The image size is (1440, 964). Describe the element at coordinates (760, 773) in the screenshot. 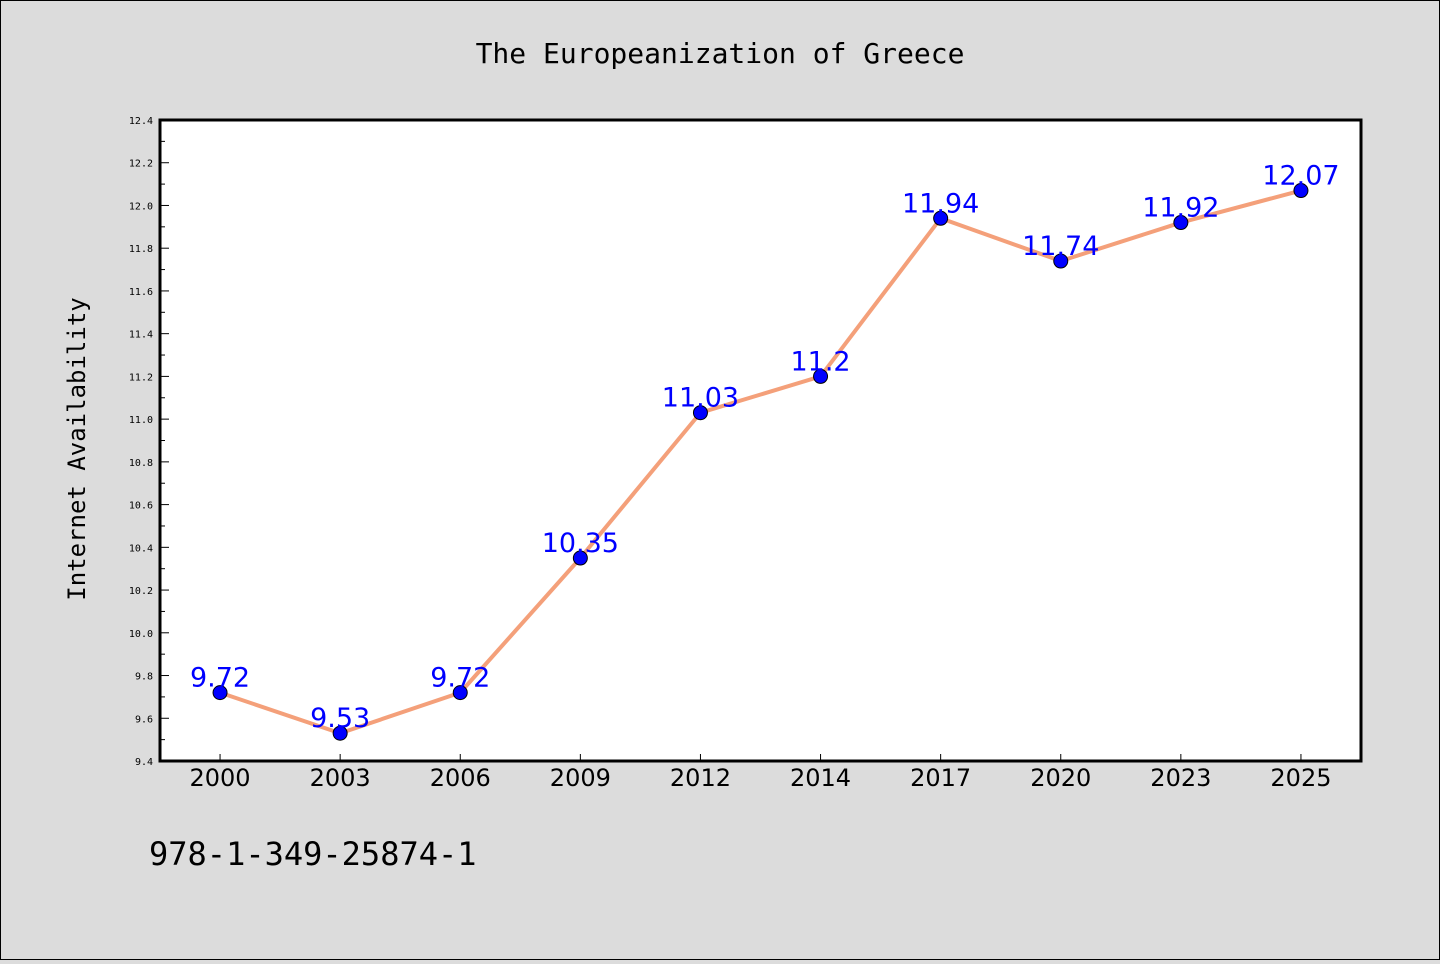

I see `x-axis-ticks: 2000 2003 2006 2009 2012 2014 2017 2020 2023 2025` at that location.